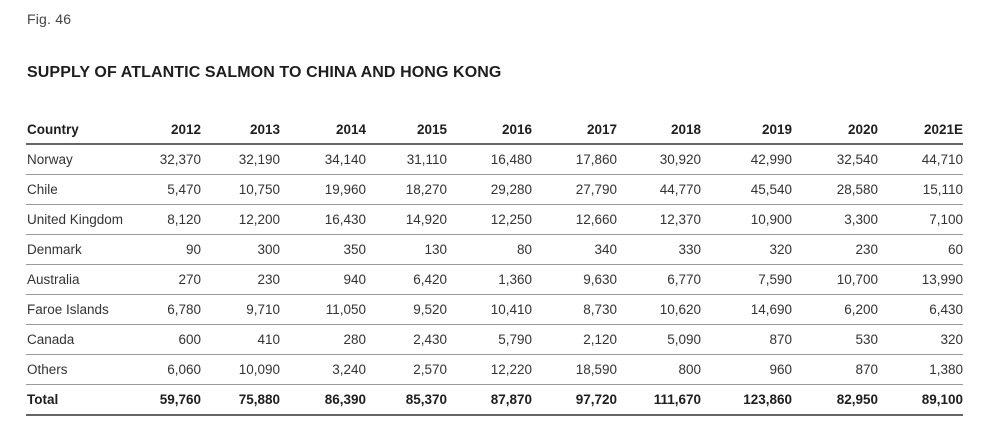 The width and height of the screenshot is (986, 425). Describe the element at coordinates (746, 219) in the screenshot. I see `value-cell: 10,900` at that location.